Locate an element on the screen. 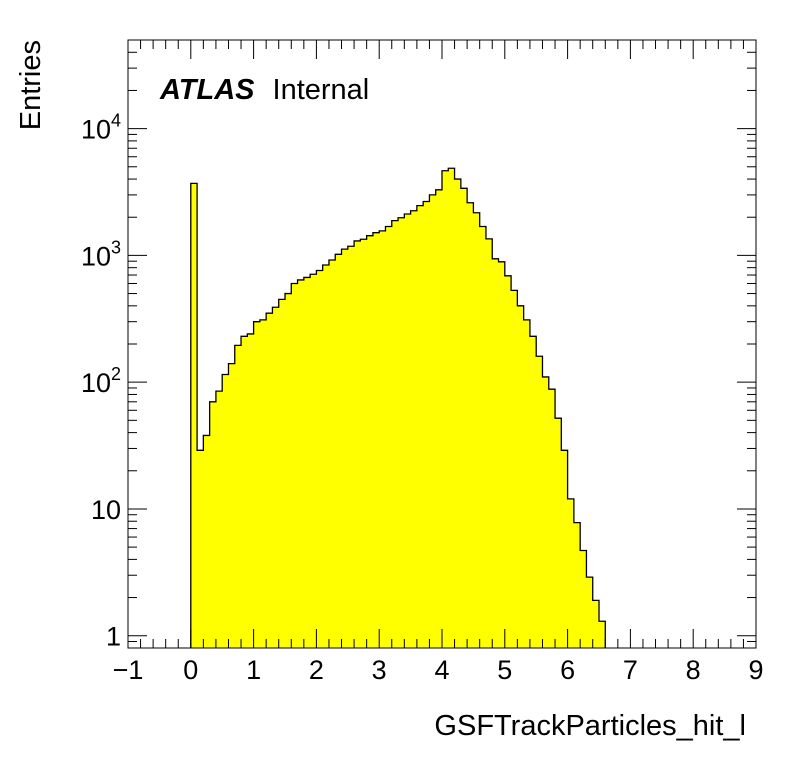  x-tick-label: −1 is located at coordinates (128, 670).